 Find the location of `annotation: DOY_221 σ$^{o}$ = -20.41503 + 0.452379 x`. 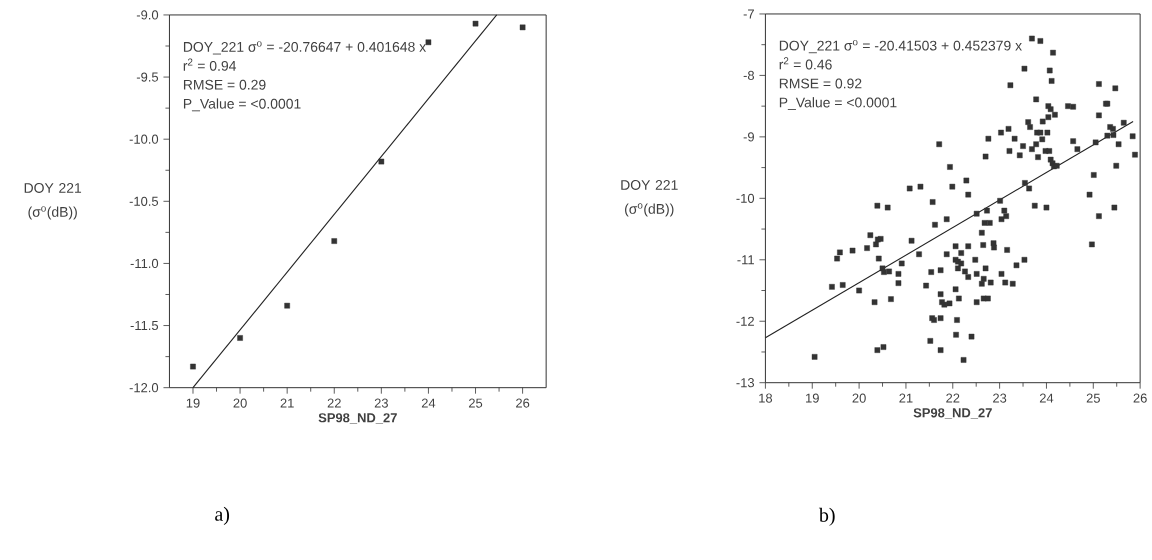

annotation: DOY_221 σ$^{o}$ = -20.41503 + 0.452379 x is located at coordinates (900, 46).